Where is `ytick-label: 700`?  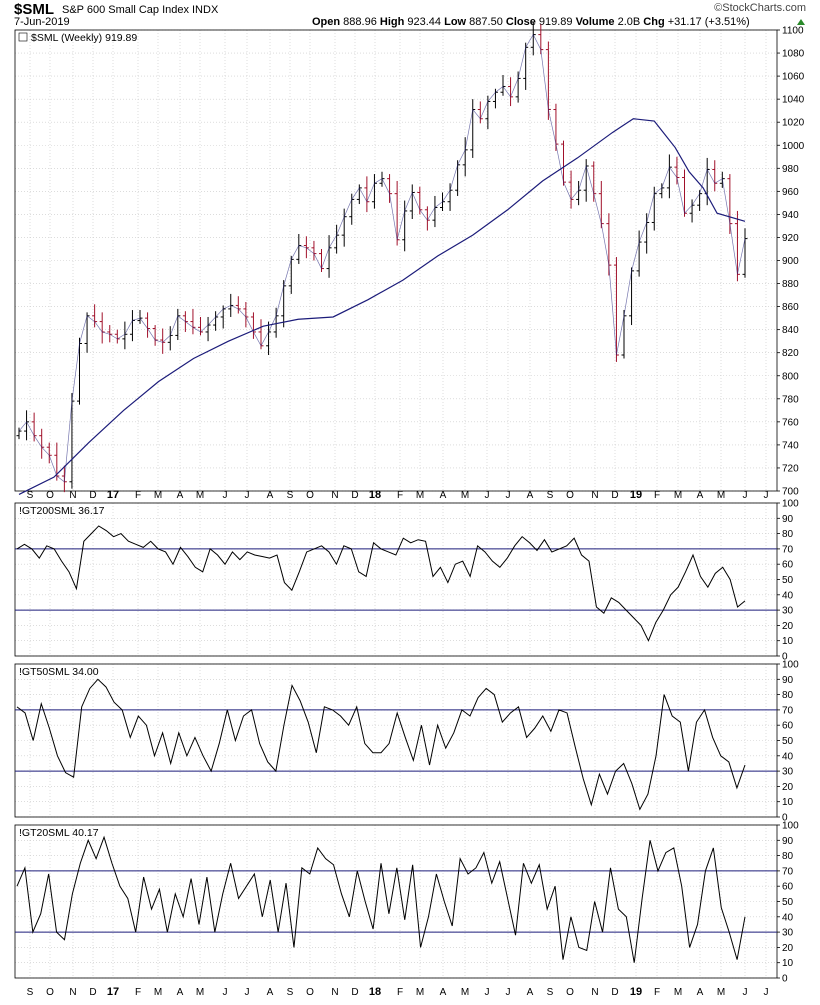
ytick-label: 700 is located at coordinates (790, 492).